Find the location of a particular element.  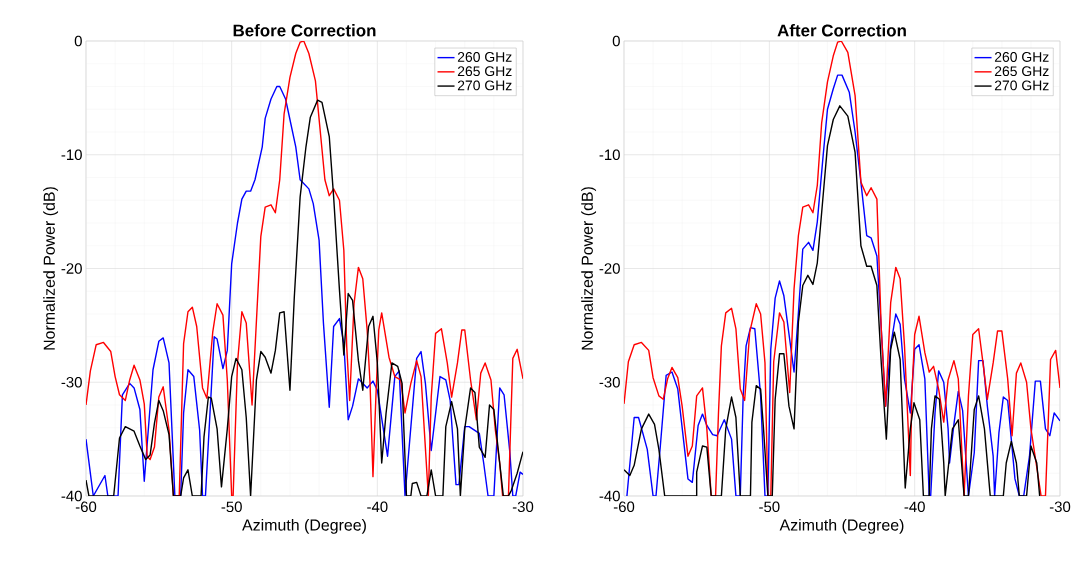

chart-title: Before Correction is located at coordinates (304, 30).